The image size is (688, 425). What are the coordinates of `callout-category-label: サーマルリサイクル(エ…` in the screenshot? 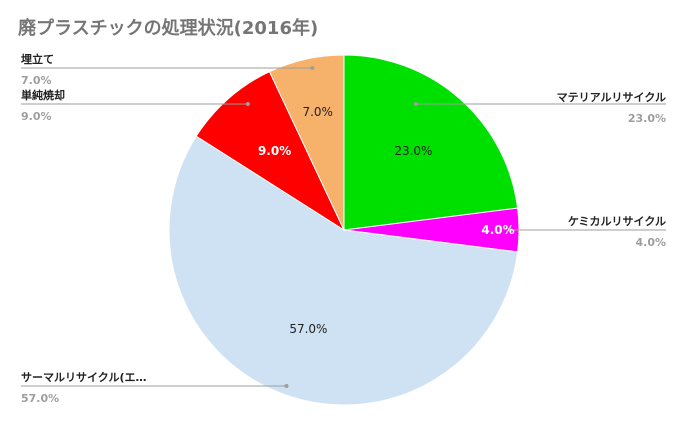 It's located at (83, 377).